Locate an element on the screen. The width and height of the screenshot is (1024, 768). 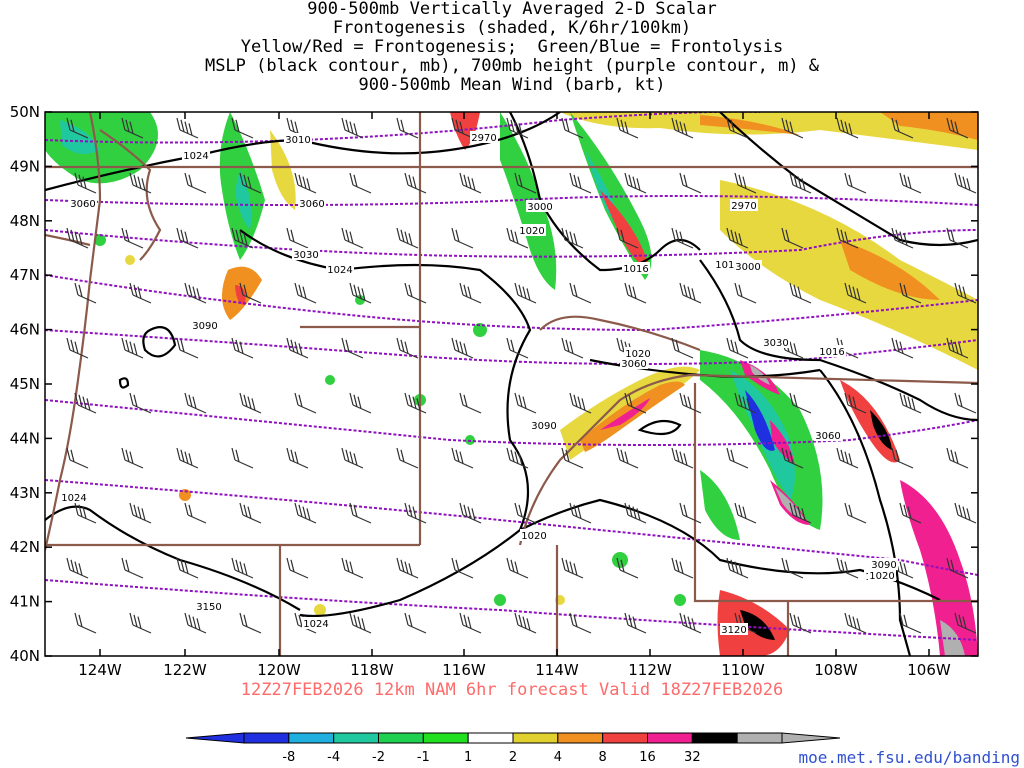
colorbar-label: -8 is located at coordinates (288, 757).